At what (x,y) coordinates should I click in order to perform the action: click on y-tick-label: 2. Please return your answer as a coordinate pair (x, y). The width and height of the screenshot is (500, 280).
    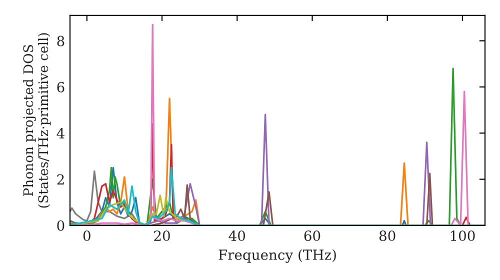
    Looking at the image, I should click on (60, 179).